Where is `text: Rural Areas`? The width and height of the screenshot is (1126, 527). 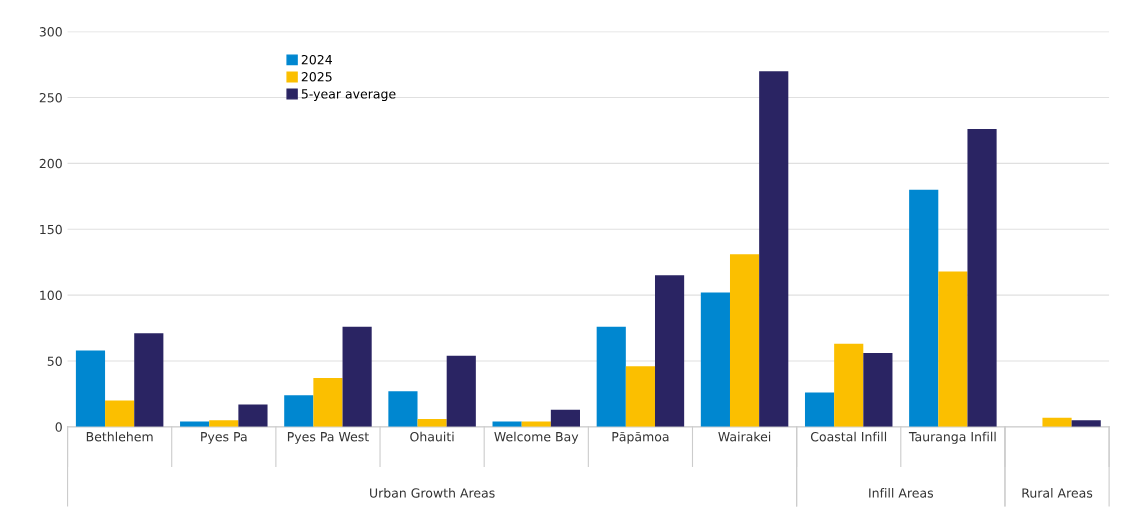 text: Rural Areas is located at coordinates (1057, 493).